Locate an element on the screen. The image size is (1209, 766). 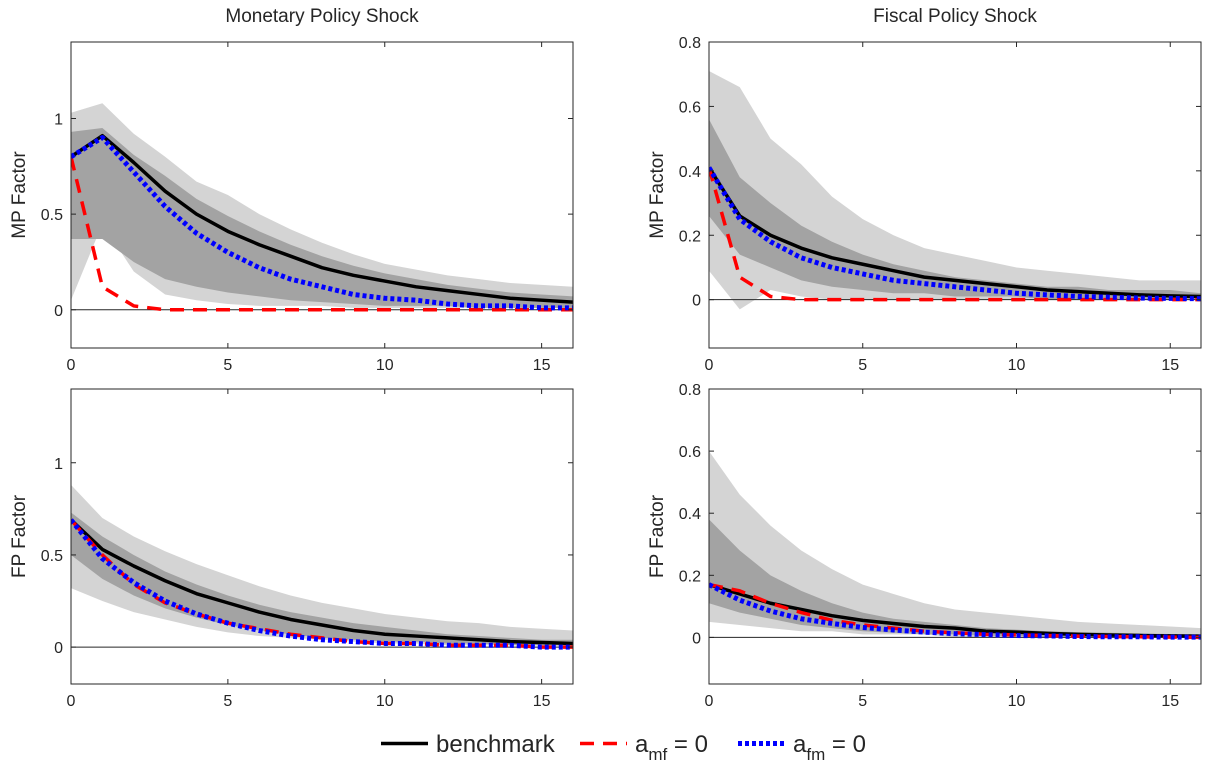
legend-box is located at coordinates (637, 744).